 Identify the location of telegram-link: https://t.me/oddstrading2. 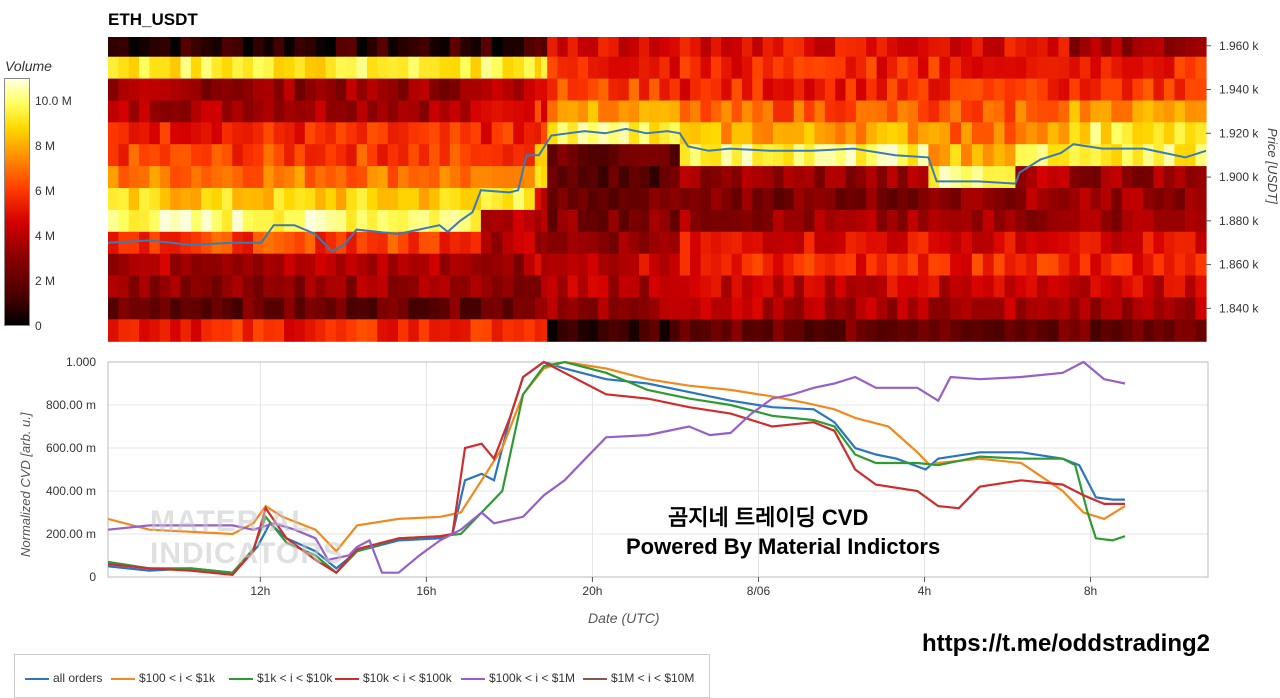
(1066, 643).